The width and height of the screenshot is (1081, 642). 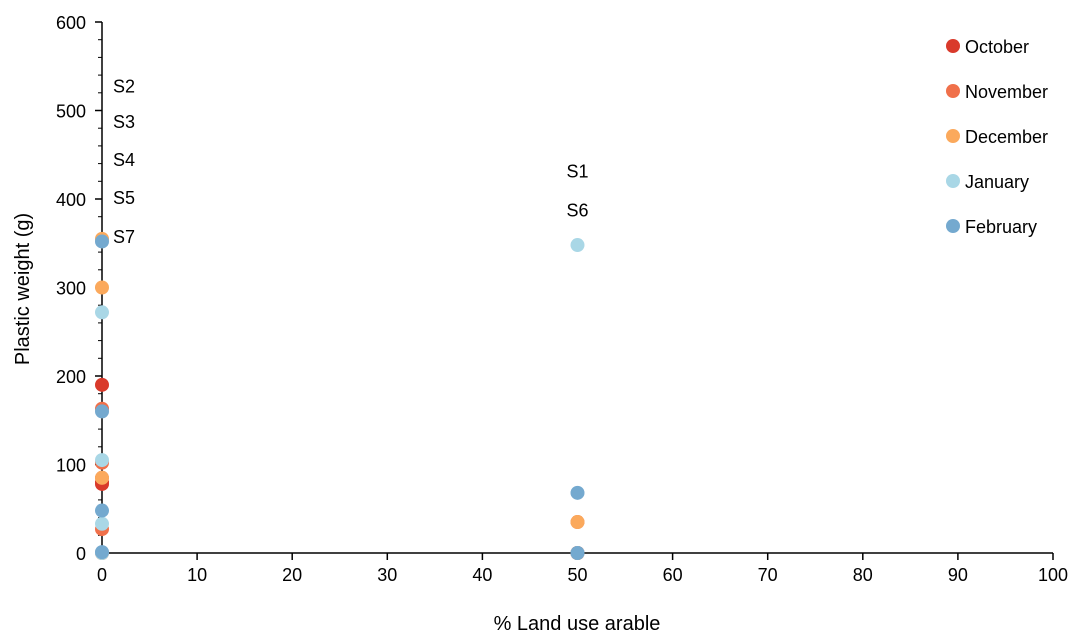 I want to click on legend-marker-january, so click(x=953, y=181).